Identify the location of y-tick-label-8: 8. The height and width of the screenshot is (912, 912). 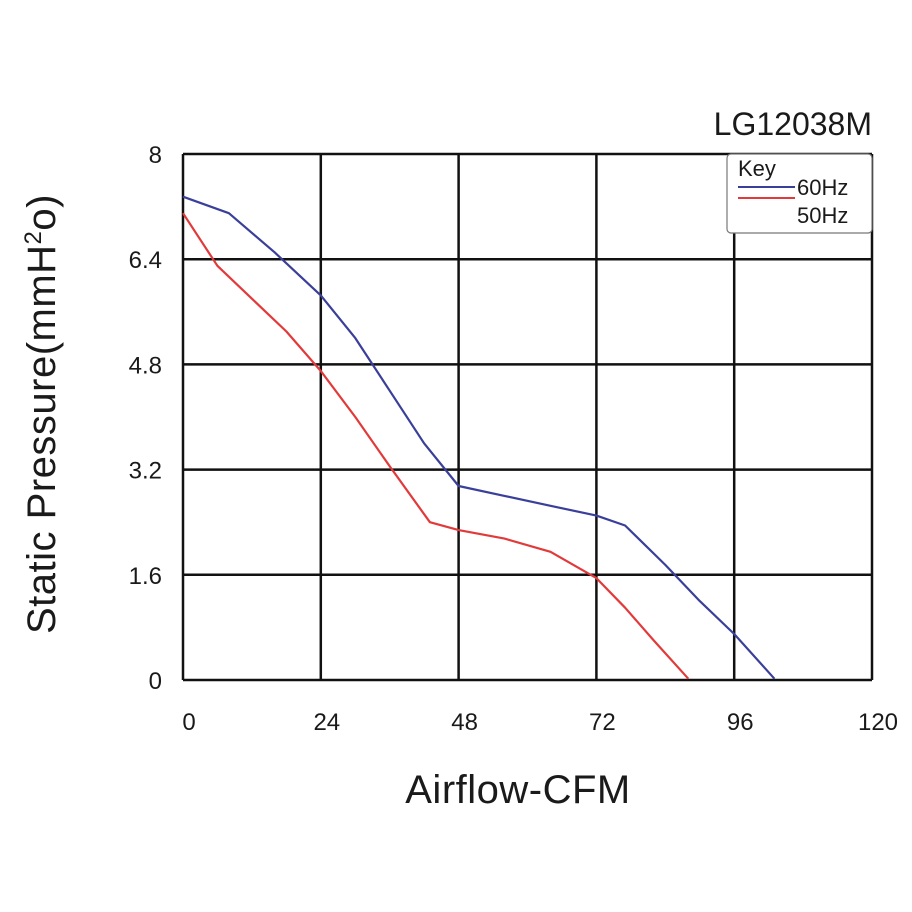
(155, 155).